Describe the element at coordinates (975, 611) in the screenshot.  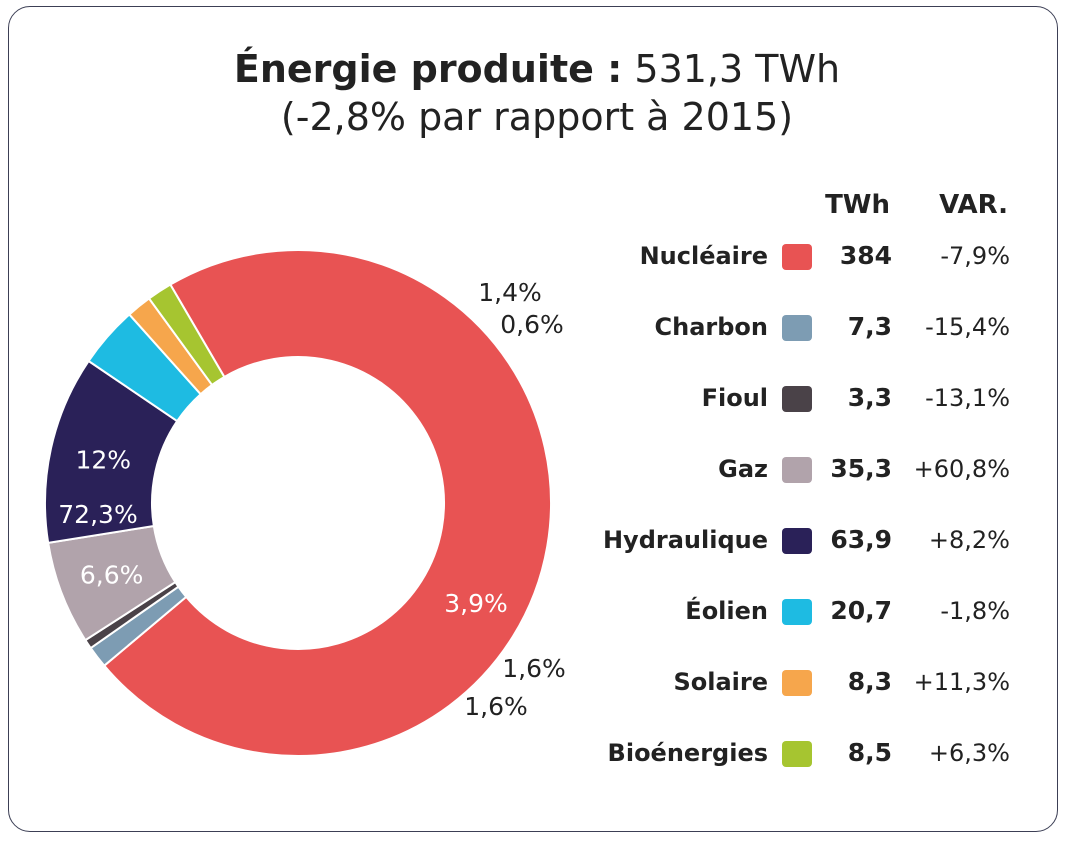
I see `legend-var-value: -1,8%` at that location.